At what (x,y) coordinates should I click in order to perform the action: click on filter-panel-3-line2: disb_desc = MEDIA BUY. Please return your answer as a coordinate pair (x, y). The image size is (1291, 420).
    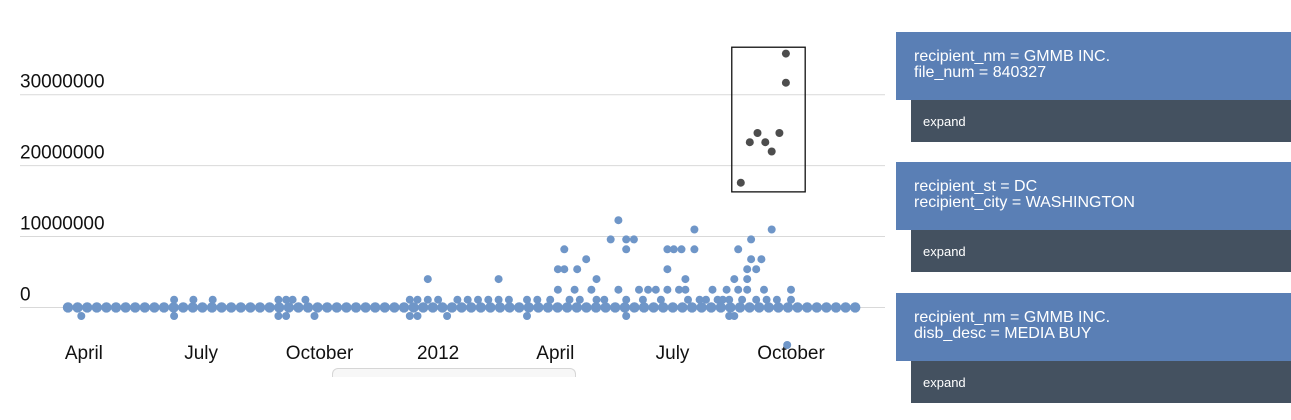
    Looking at the image, I should click on (1003, 333).